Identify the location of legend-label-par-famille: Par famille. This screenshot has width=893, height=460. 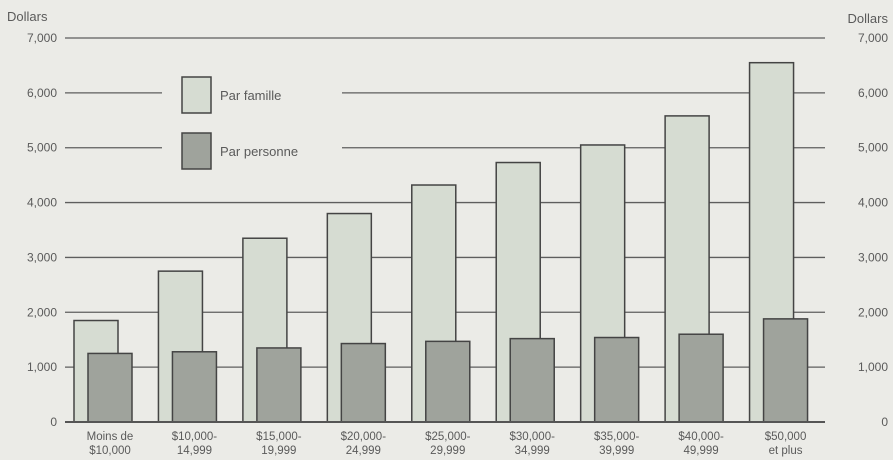
(250, 95).